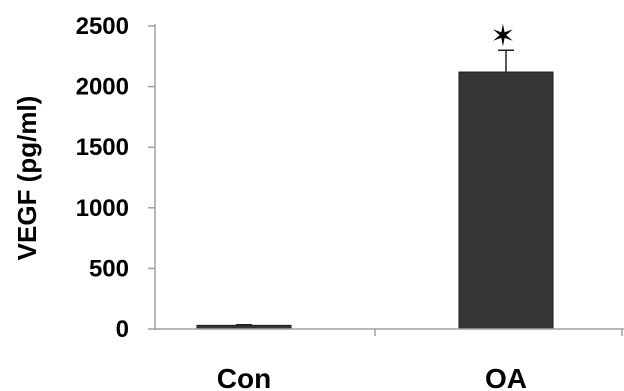 The height and width of the screenshot is (391, 624). I want to click on y-tick-label: 2500, so click(102, 26).